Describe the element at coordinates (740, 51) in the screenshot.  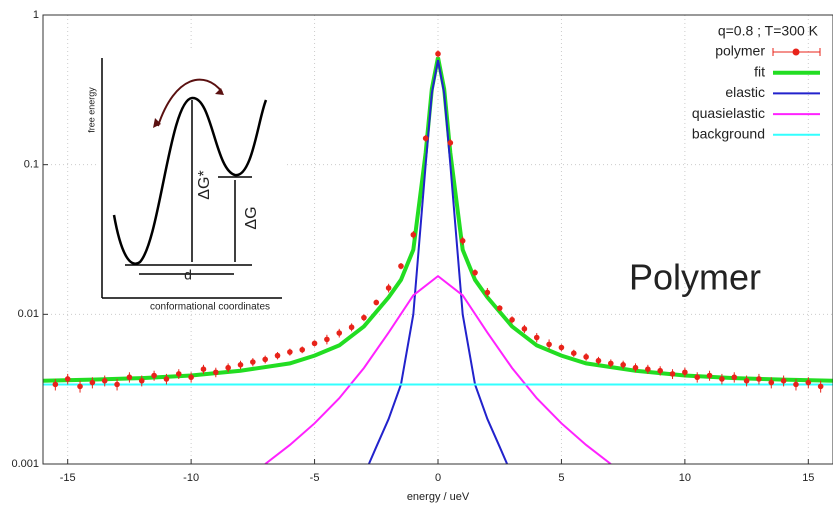
I see `legend-label: polymer` at that location.